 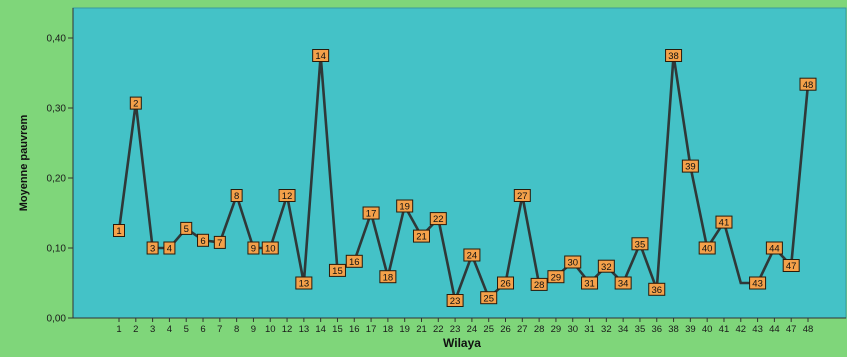 I want to click on data-point-label: 25, so click(x=488, y=298).